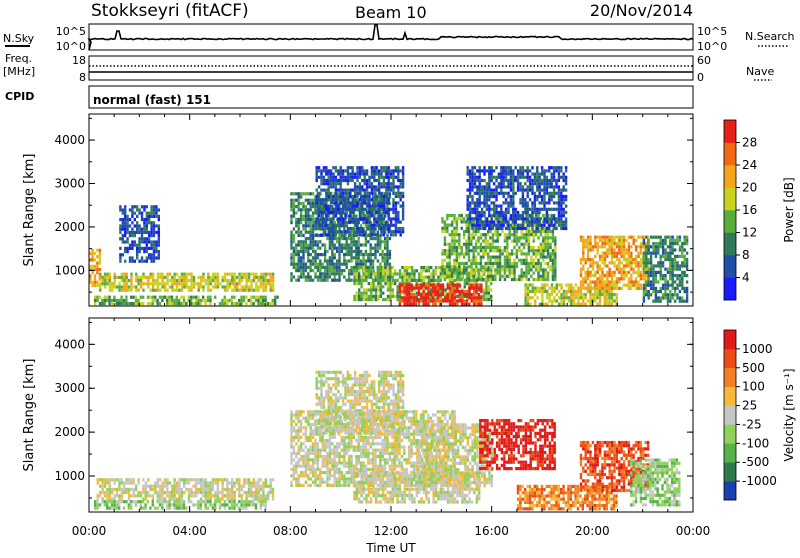 The width and height of the screenshot is (800, 558). What do you see at coordinates (71, 31) in the screenshot?
I see `nsky-tick-top: 10^5` at bounding box center [71, 31].